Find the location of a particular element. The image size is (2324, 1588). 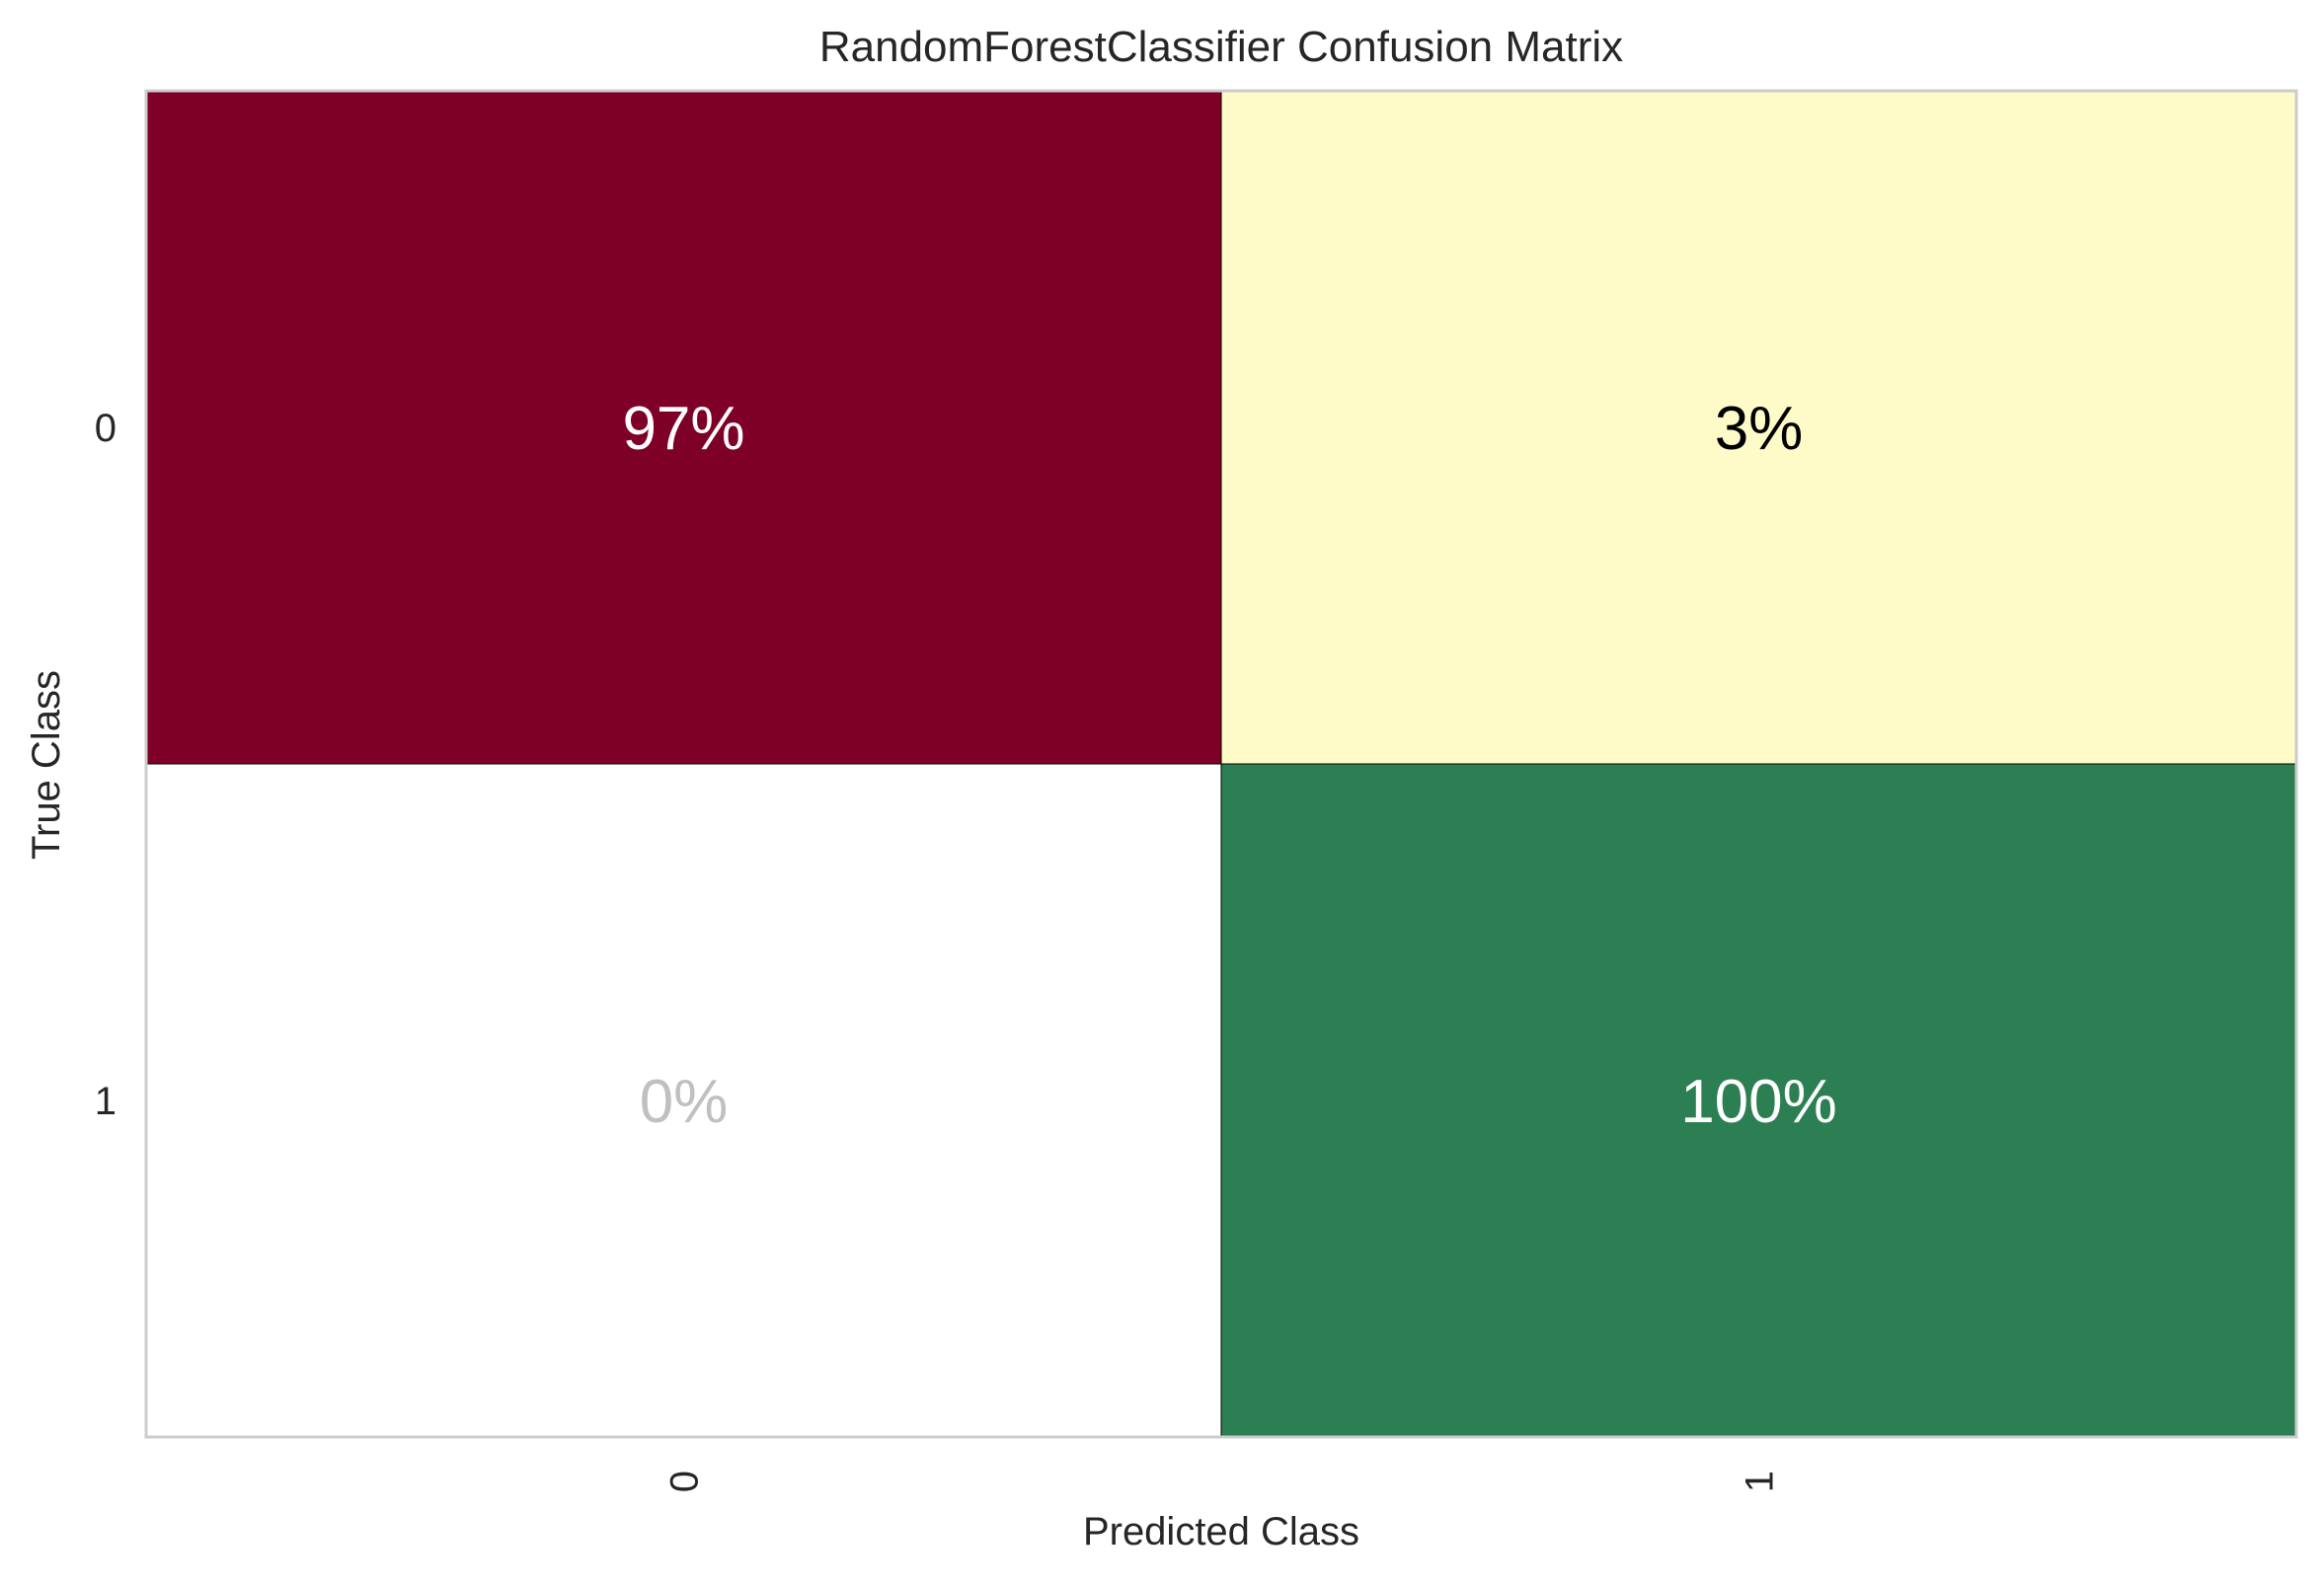

y-tick-label-1: 1 is located at coordinates (105, 1101).